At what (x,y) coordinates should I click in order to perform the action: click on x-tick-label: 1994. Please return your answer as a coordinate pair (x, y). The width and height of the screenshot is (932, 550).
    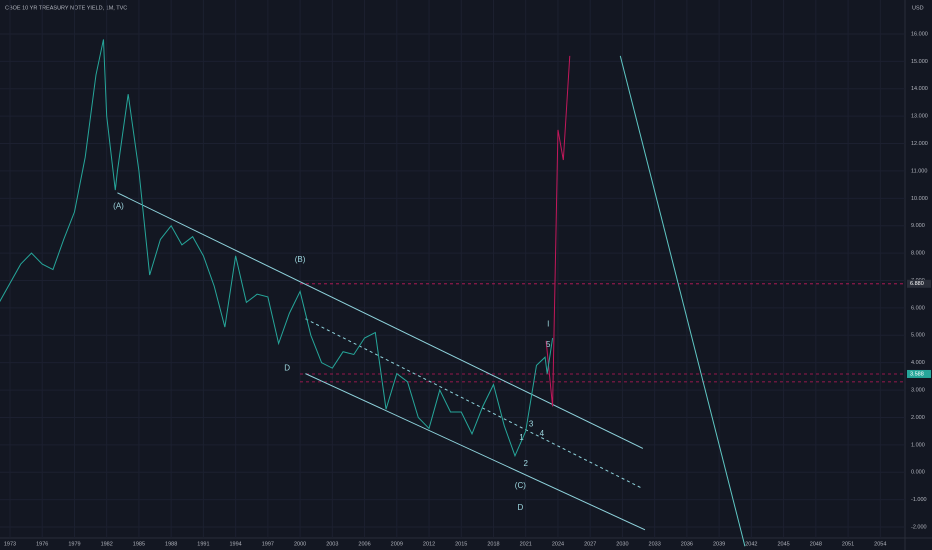
    Looking at the image, I should click on (235, 544).